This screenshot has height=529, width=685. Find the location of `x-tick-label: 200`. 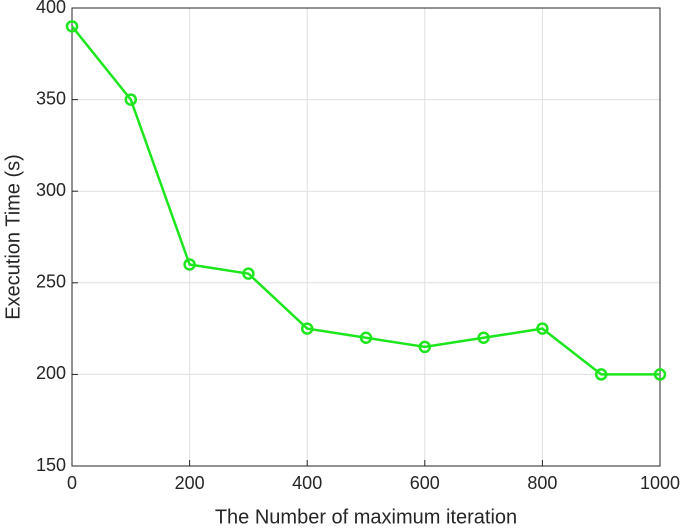

x-tick-label: 200 is located at coordinates (190, 483).